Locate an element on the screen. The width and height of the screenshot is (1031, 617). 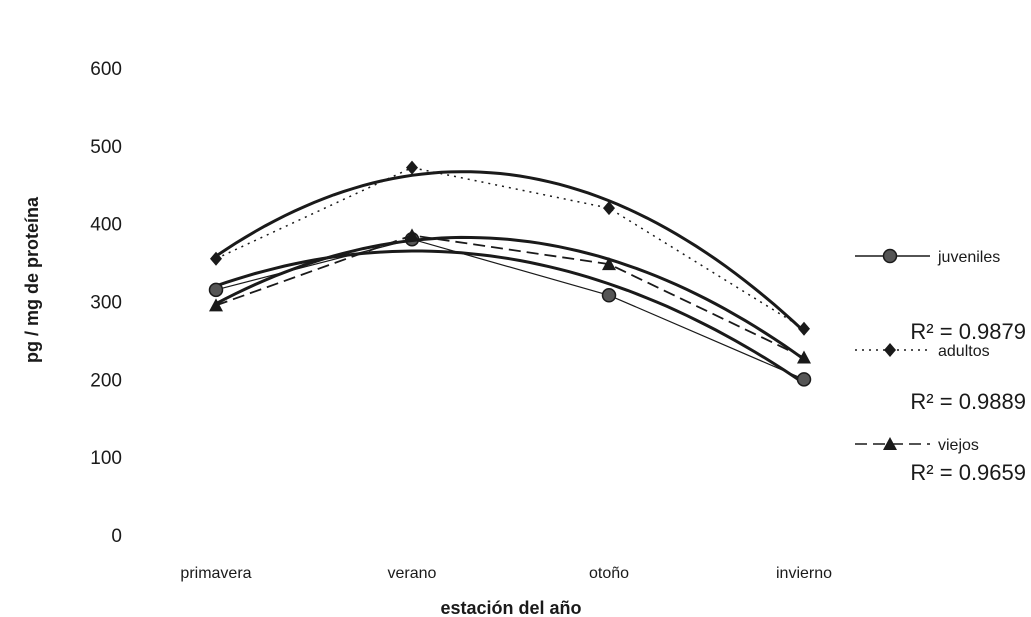
x-tick-label: invierno is located at coordinates (804, 573).